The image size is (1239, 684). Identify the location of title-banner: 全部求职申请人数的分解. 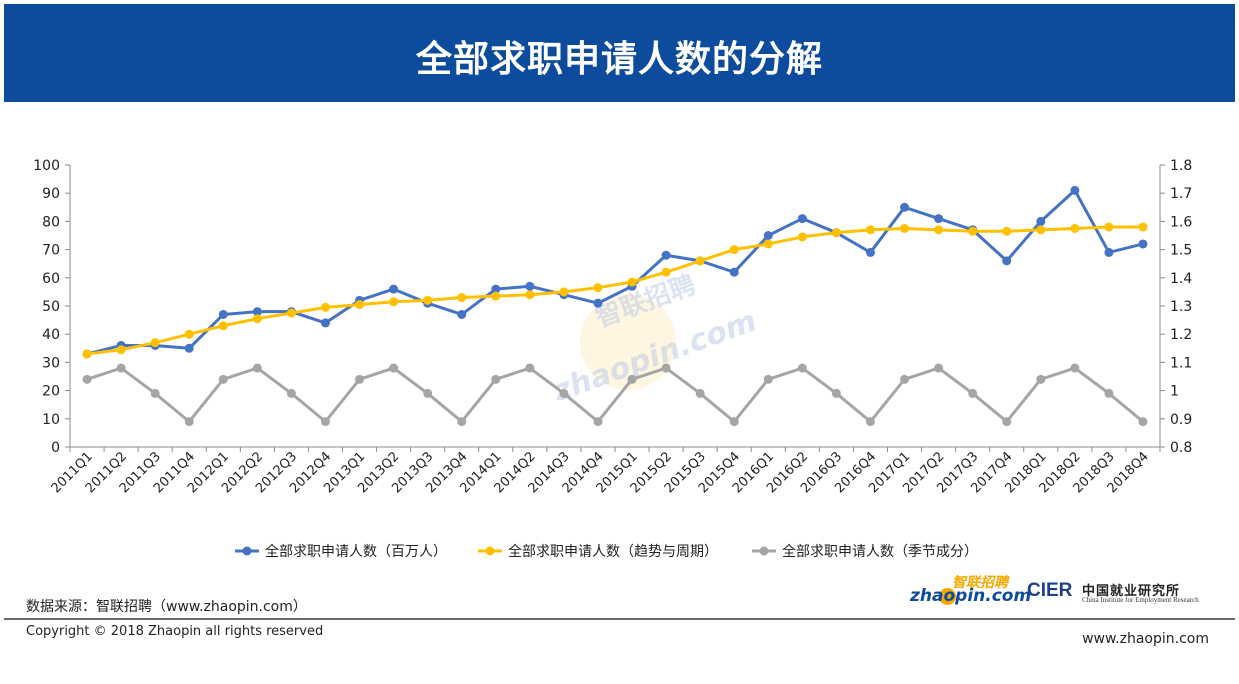
(619, 53).